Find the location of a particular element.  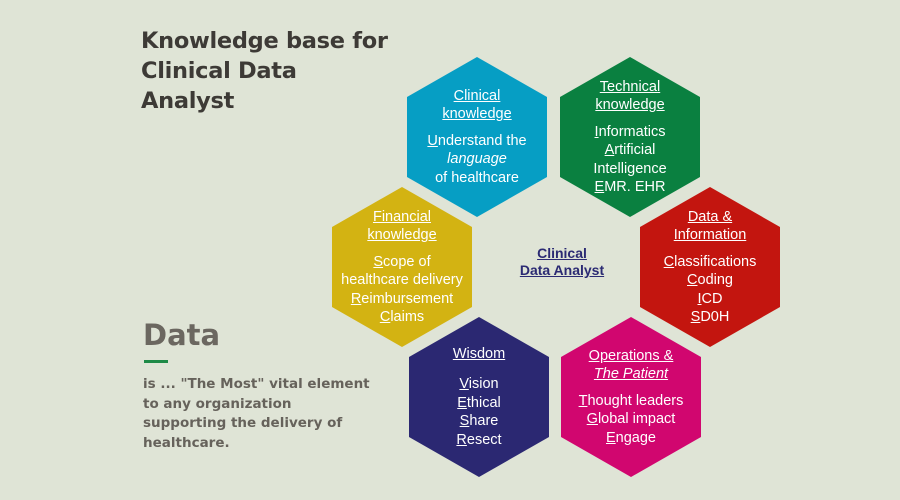

hex-item: ICD is located at coordinates (710, 298).